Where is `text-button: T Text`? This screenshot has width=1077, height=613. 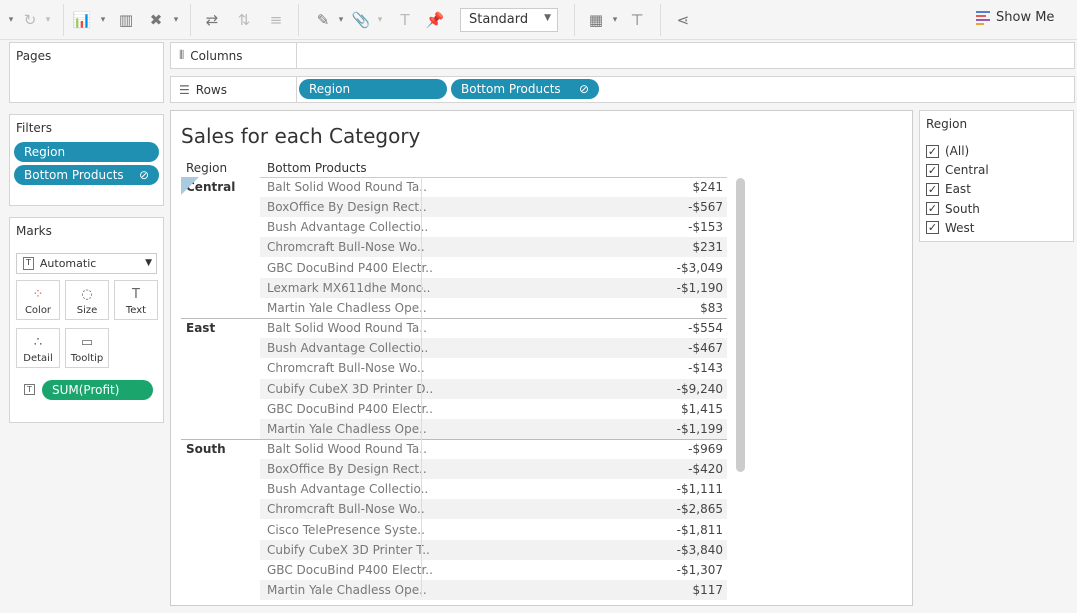 text-button: T Text is located at coordinates (136, 300).